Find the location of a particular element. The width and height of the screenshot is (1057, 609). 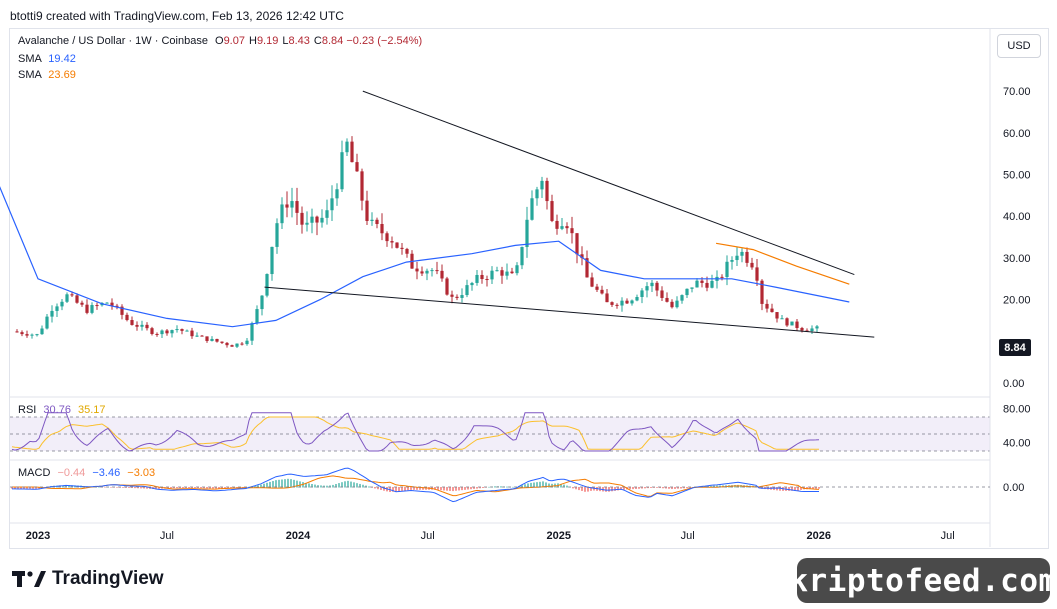

sma2-legend: SMA 23.69 is located at coordinates (47, 75).